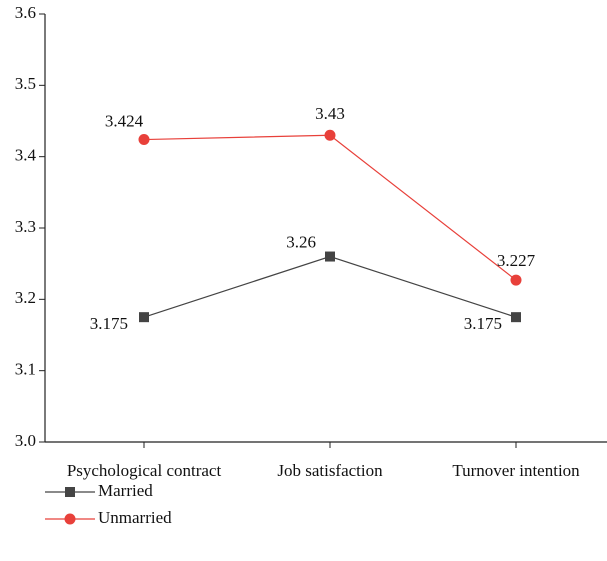  I want to click on x-tick-label: Psychological contract, so click(144, 470).